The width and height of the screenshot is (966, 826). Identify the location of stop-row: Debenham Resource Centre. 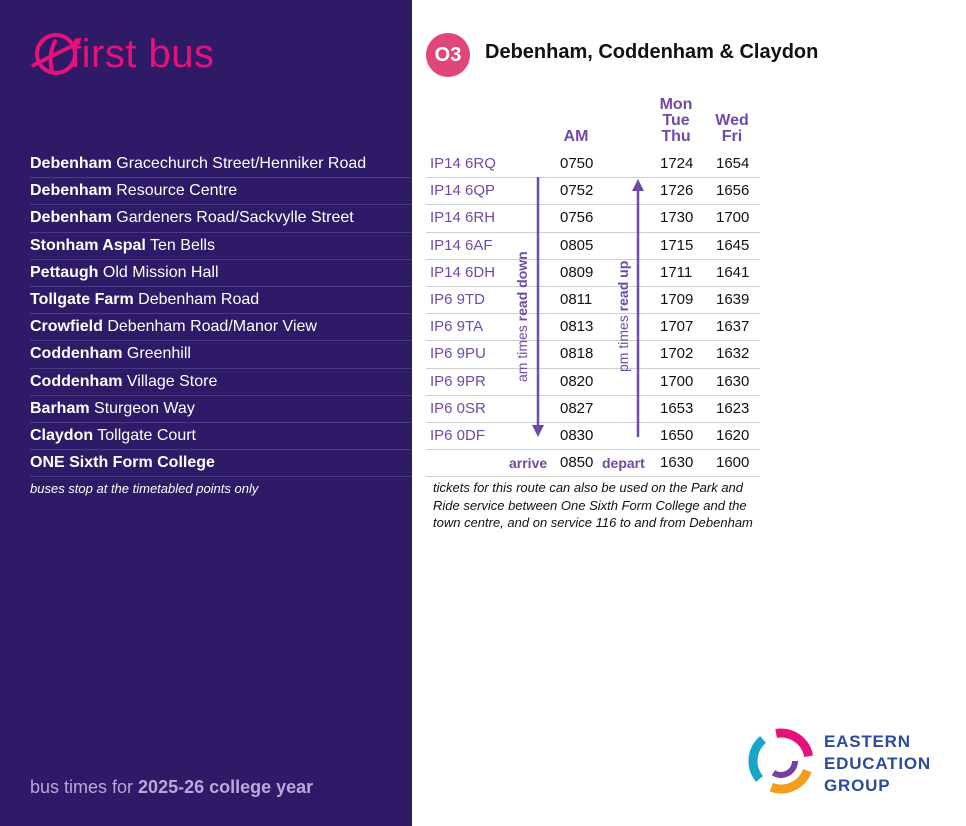
(220, 192).